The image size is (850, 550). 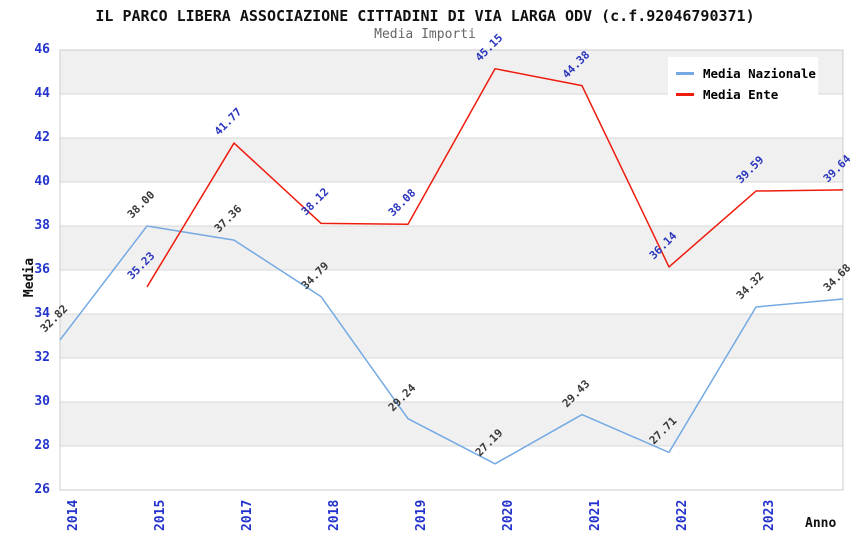 What do you see at coordinates (508, 515) in the screenshot?
I see `x-tick-label: 2020` at bounding box center [508, 515].